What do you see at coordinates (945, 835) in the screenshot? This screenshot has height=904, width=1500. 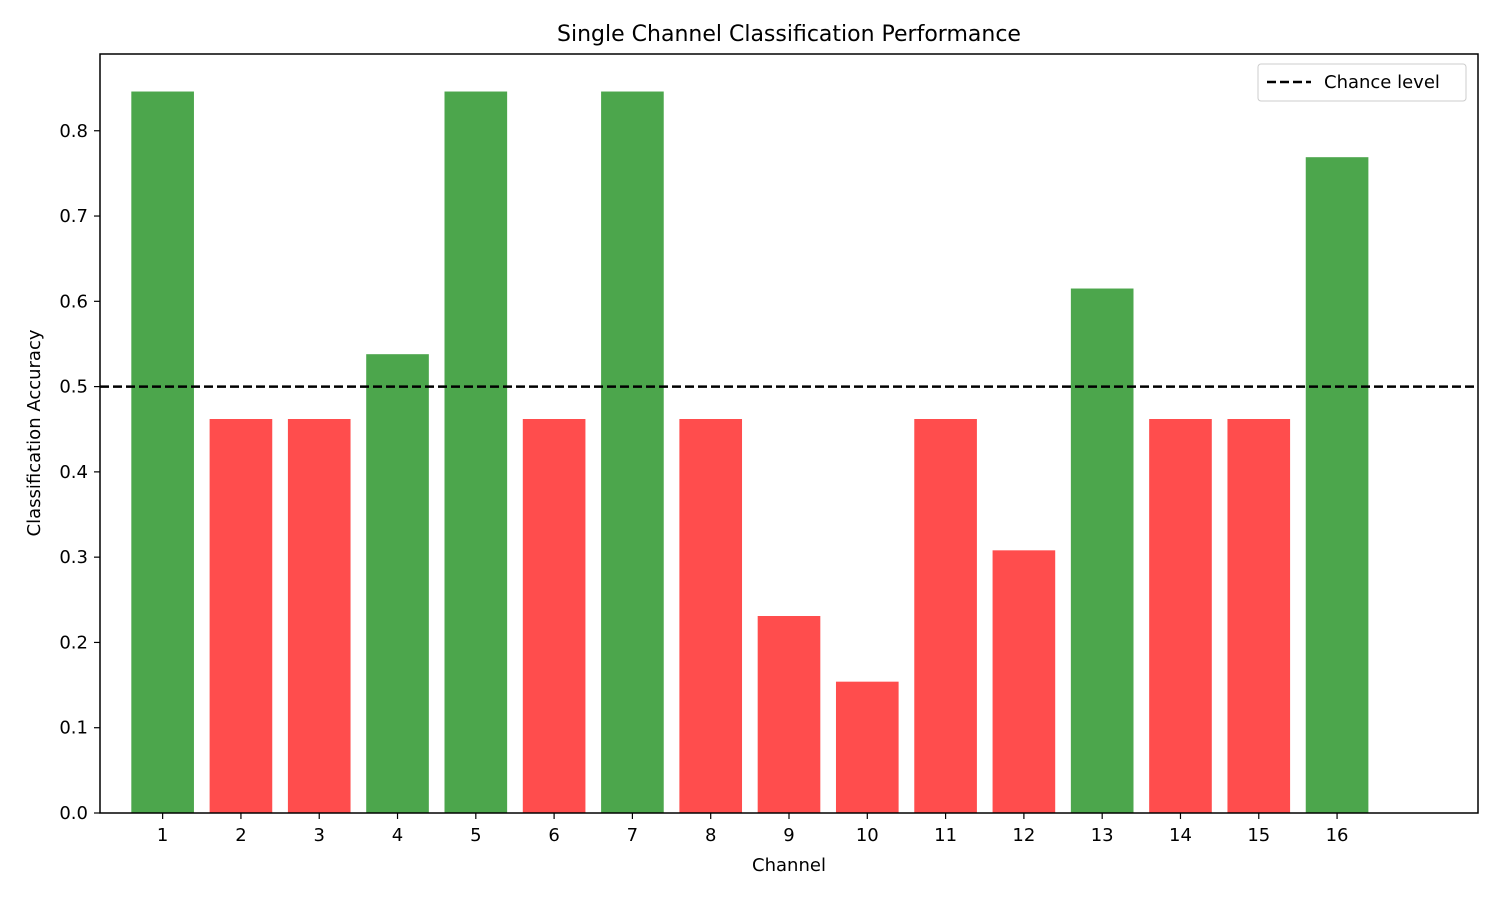 I see `x-tick-label: 11` at bounding box center [945, 835].